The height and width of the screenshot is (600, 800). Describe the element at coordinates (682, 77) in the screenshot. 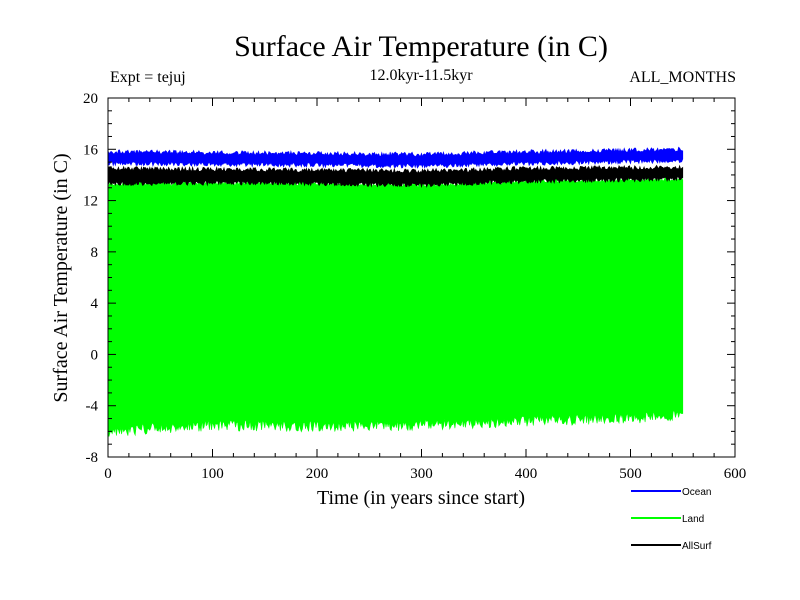

I see `months-label: ALL_MONTHS` at that location.